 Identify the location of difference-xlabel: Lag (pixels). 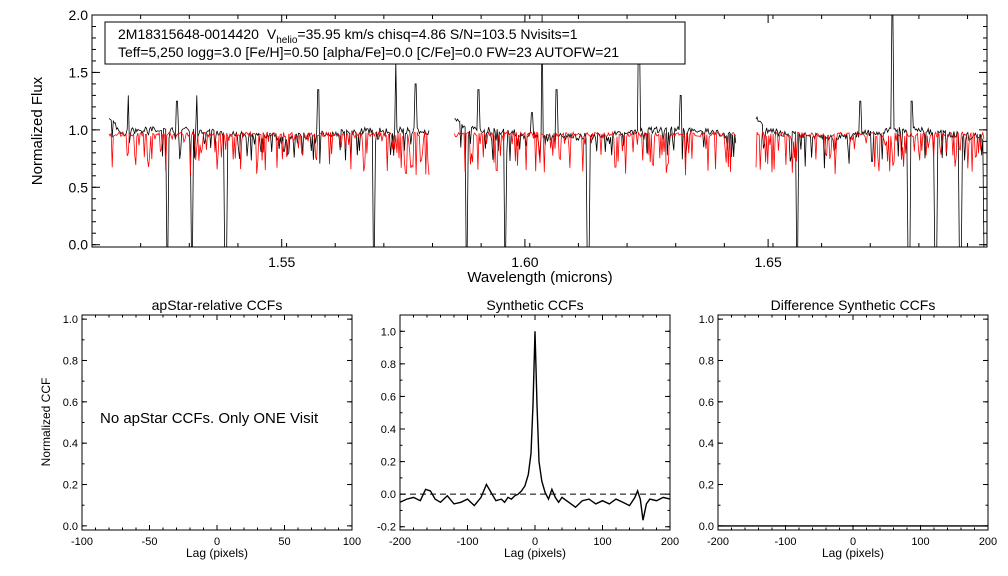
(853, 553).